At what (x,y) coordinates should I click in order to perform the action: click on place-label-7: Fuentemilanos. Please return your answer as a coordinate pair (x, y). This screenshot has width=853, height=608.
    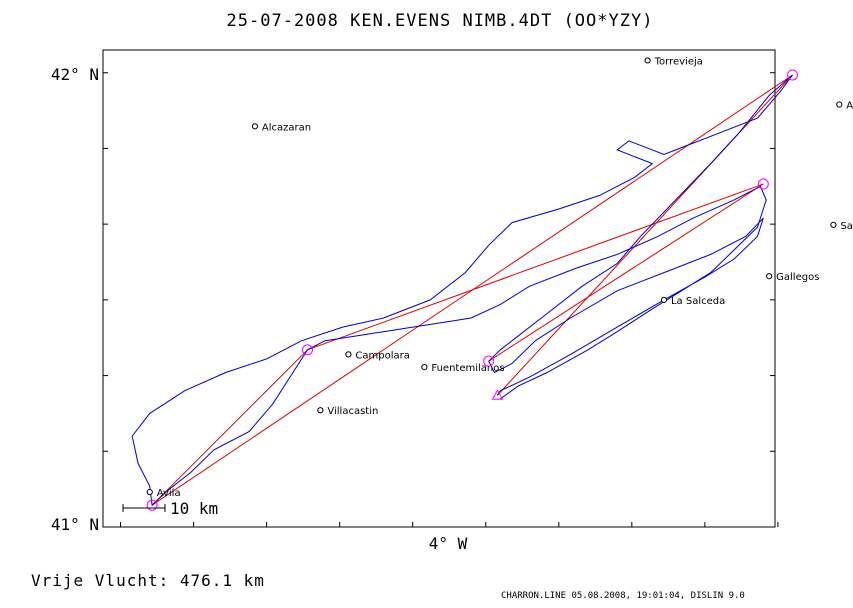
    Looking at the image, I should click on (467, 368).